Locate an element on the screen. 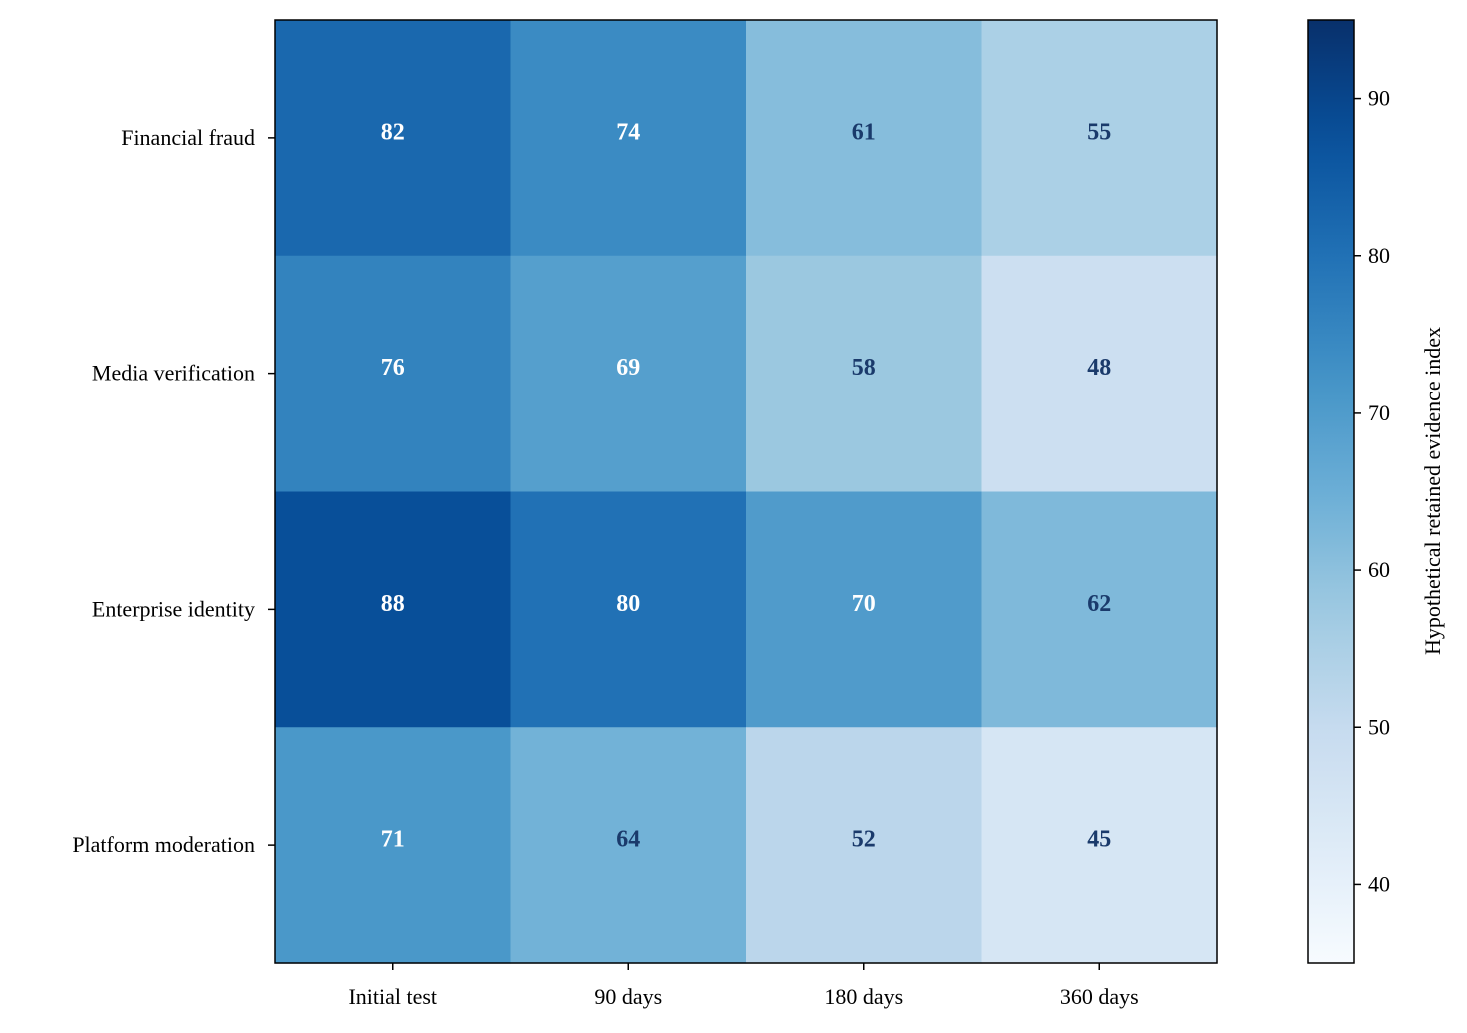  x-tick-label: 90 days is located at coordinates (628, 996).